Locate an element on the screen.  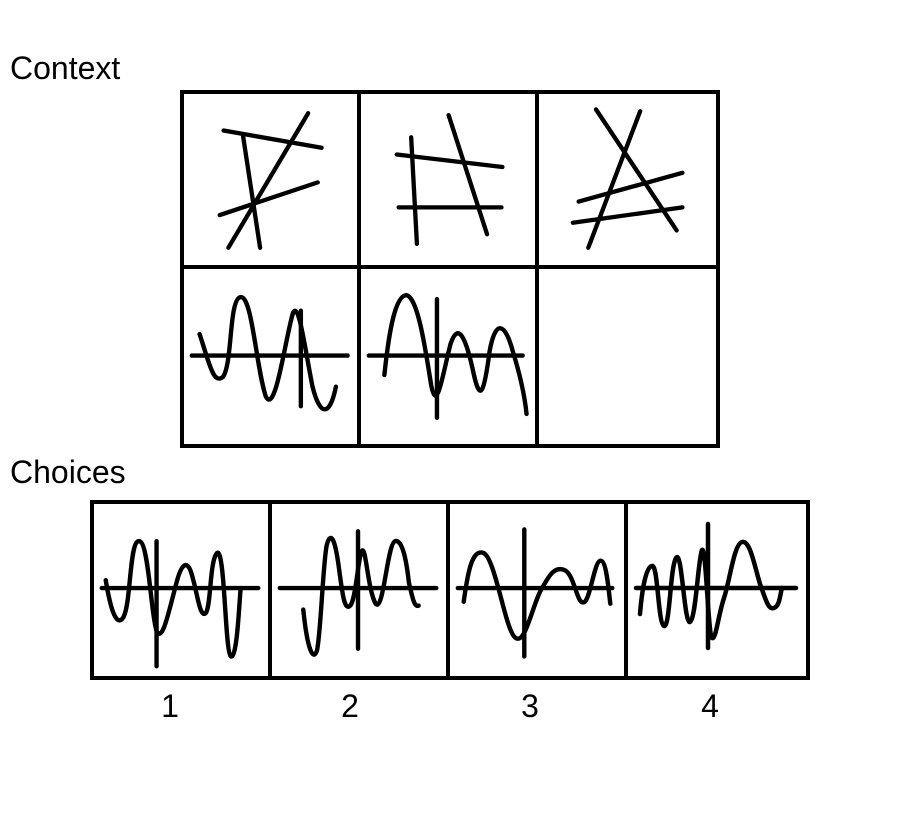
context-heading: Context is located at coordinates (65, 68).